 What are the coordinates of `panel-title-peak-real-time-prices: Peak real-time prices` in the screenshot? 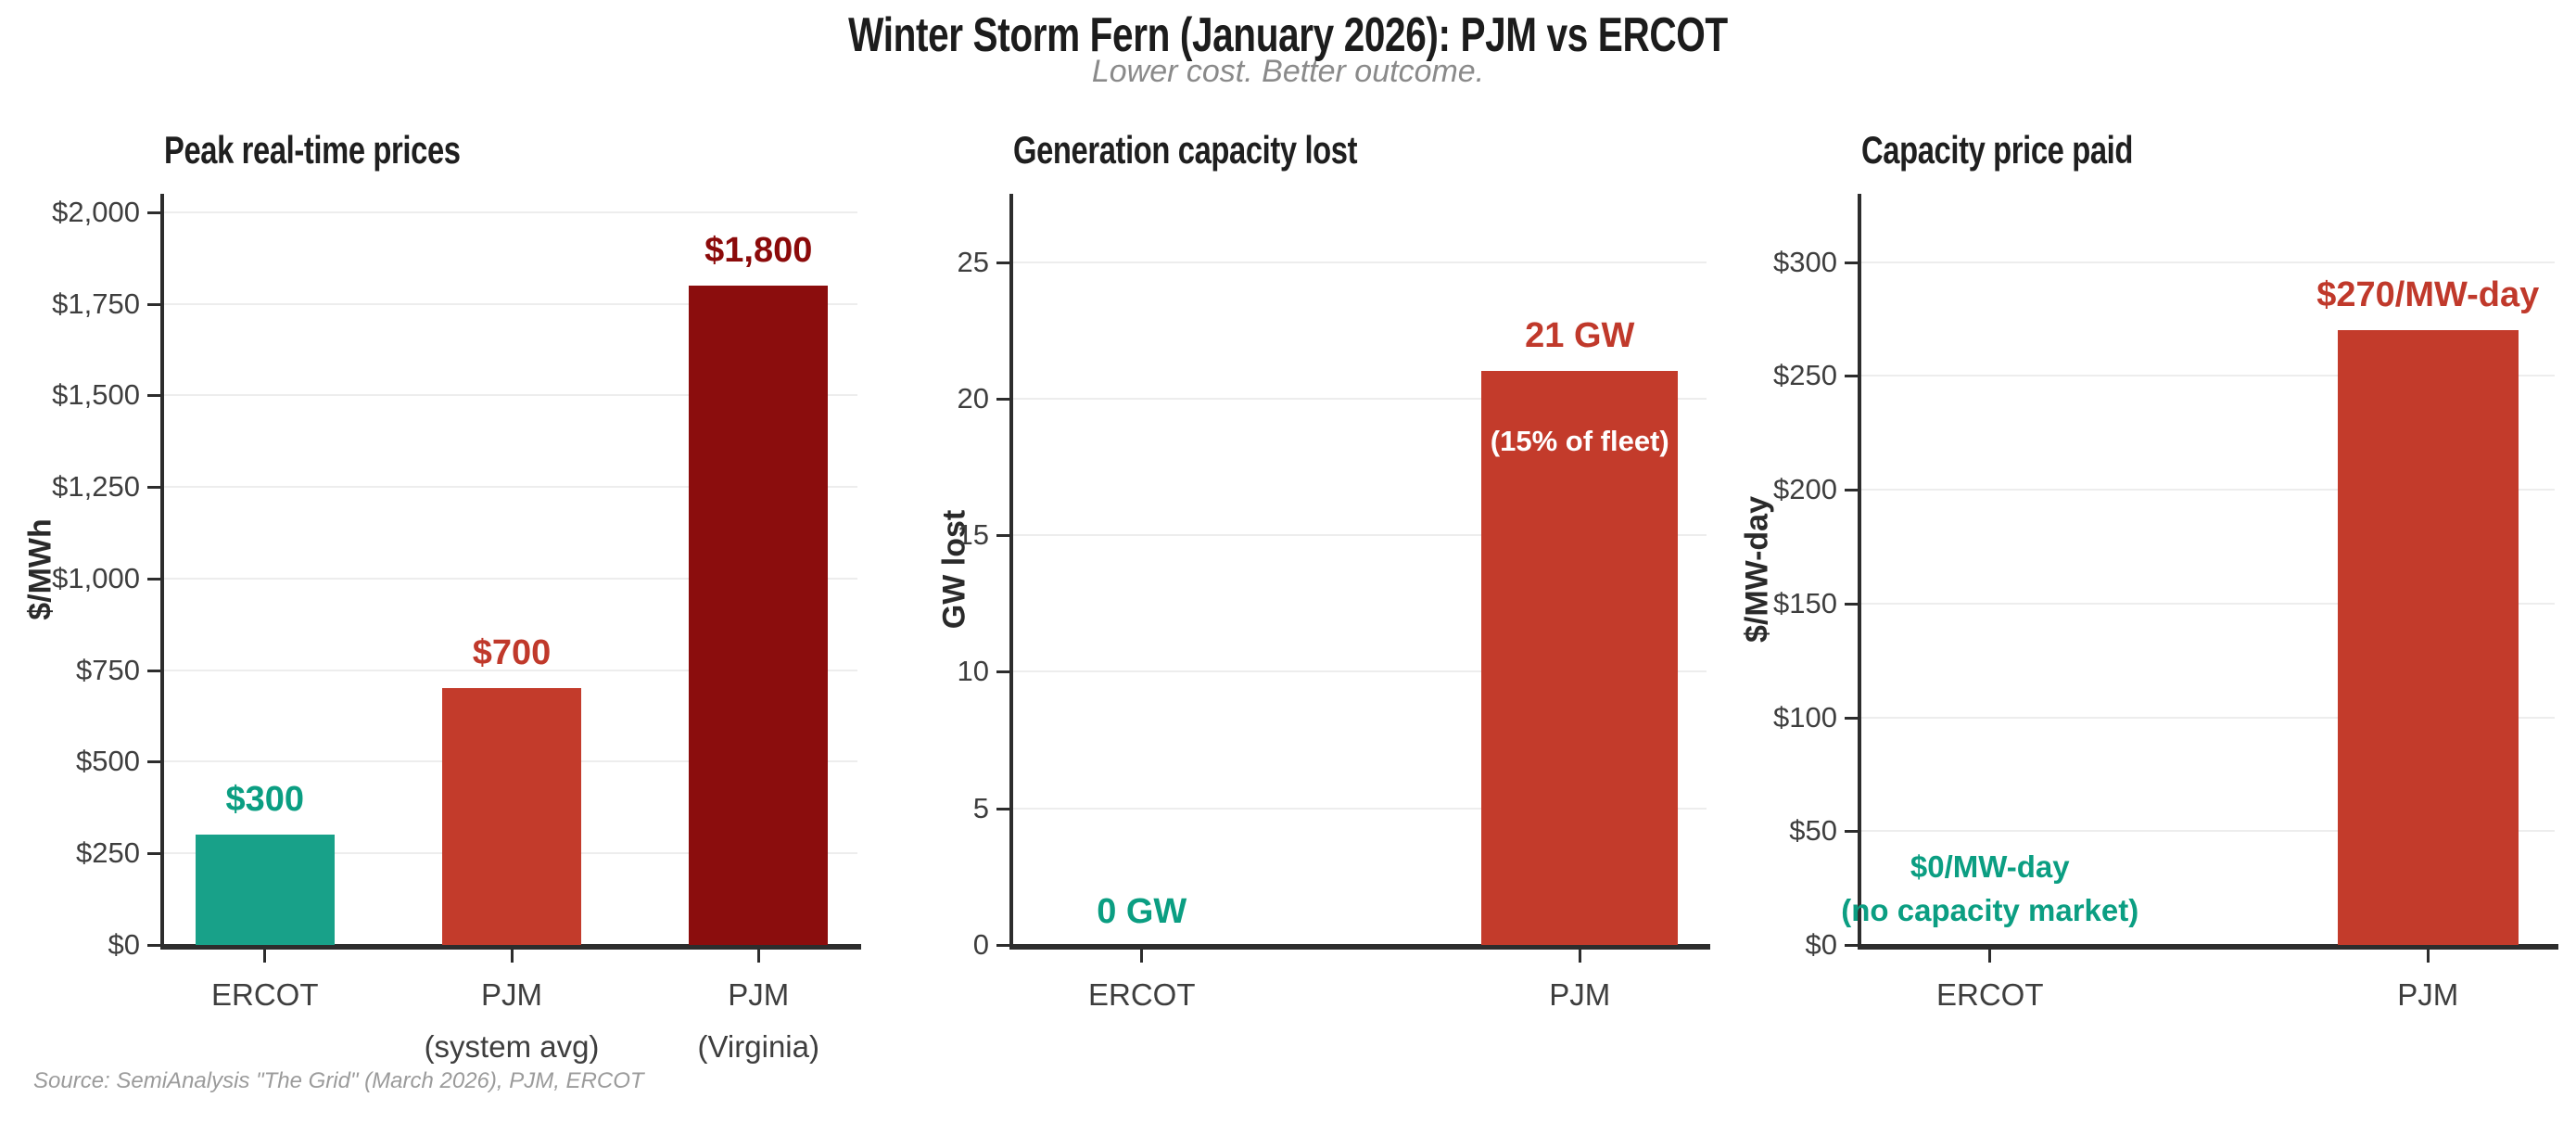 It's located at (312, 150).